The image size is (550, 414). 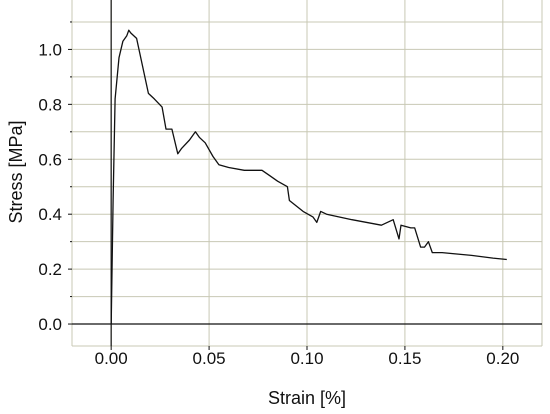 I want to click on y-tick-label: 0.4, so click(x=50, y=214).